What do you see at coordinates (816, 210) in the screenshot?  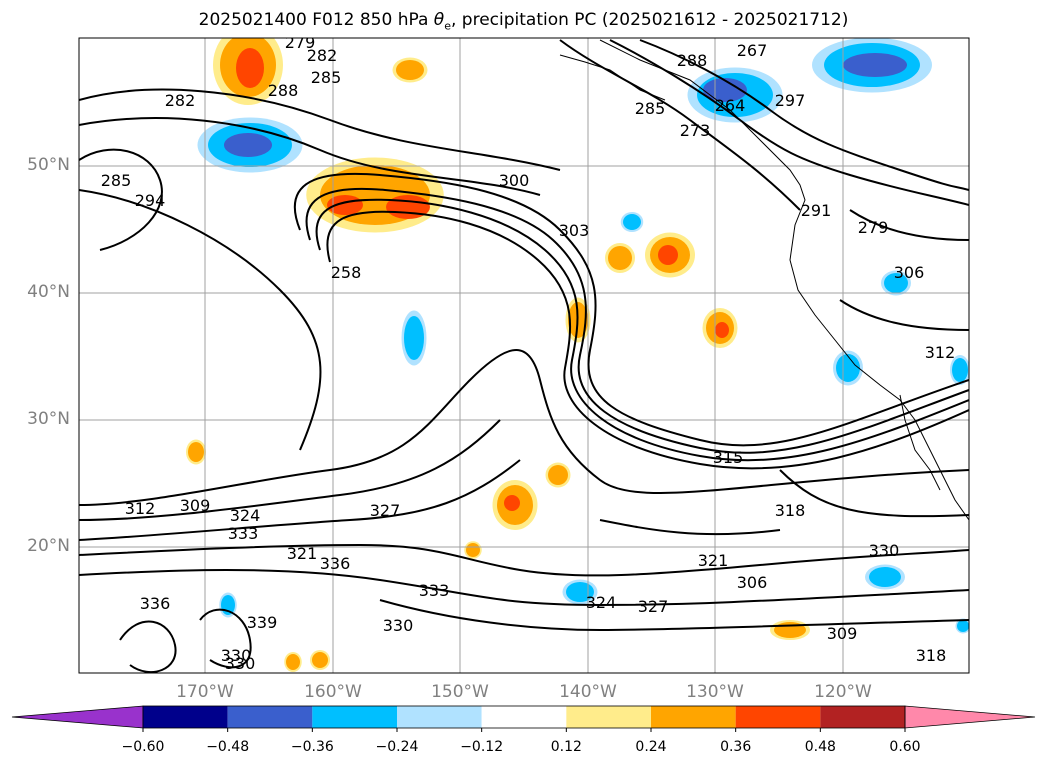 I see `contour-label: 291` at bounding box center [816, 210].